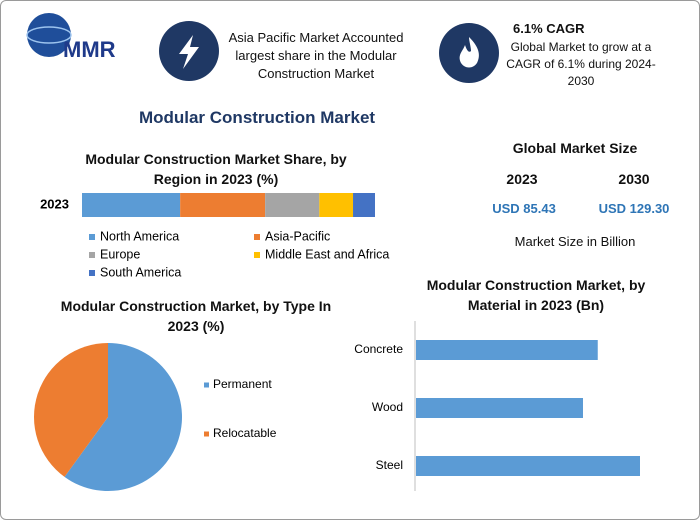 The width and height of the screenshot is (700, 520). Describe the element at coordinates (634, 179) in the screenshot. I see `year: 2030` at that location.